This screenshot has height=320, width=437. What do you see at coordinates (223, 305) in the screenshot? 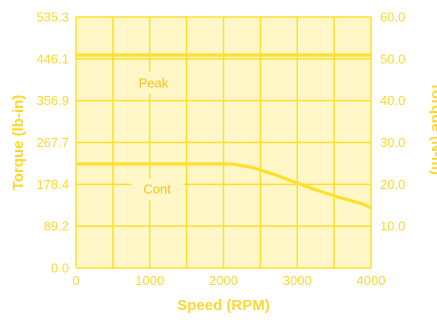
I see `x-axis-label: Speed (RPM)` at bounding box center [223, 305].